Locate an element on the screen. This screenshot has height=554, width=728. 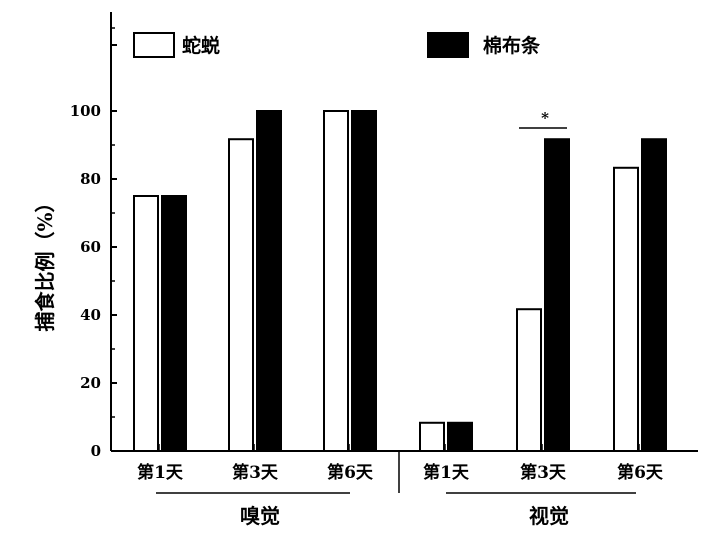
y-tick-label: 20 is located at coordinates (90, 383).